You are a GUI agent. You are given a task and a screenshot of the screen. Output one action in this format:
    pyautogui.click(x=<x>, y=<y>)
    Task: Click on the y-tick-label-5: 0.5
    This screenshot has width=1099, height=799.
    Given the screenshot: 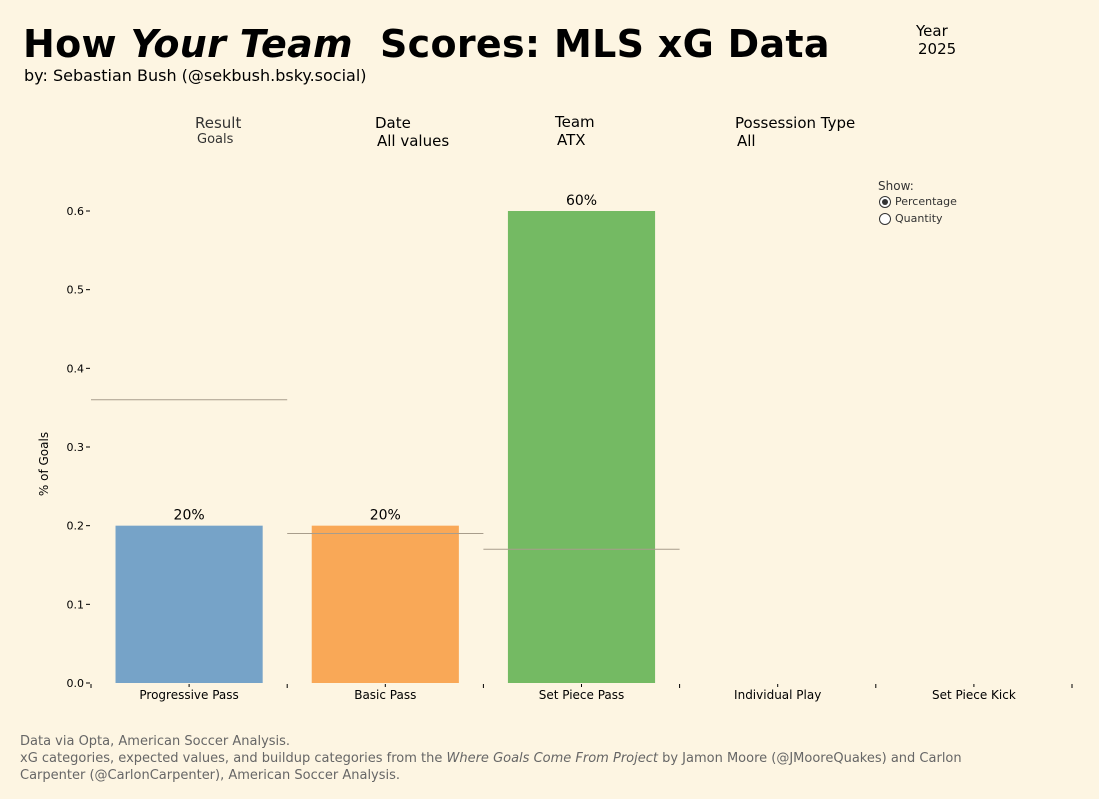 What is the action you would take?
    pyautogui.click(x=76, y=290)
    